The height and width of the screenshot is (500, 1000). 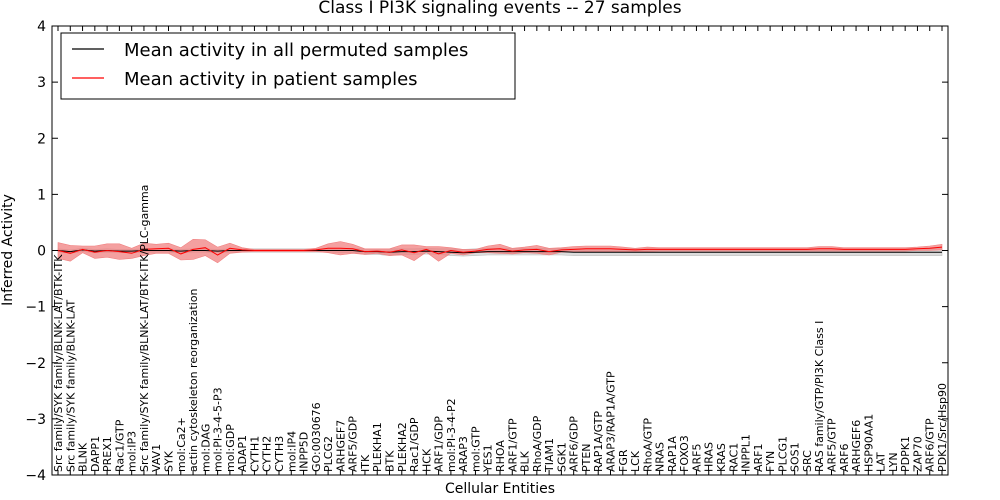 What do you see at coordinates (41, 195) in the screenshot?
I see `y-tick-label: 1` at bounding box center [41, 195].